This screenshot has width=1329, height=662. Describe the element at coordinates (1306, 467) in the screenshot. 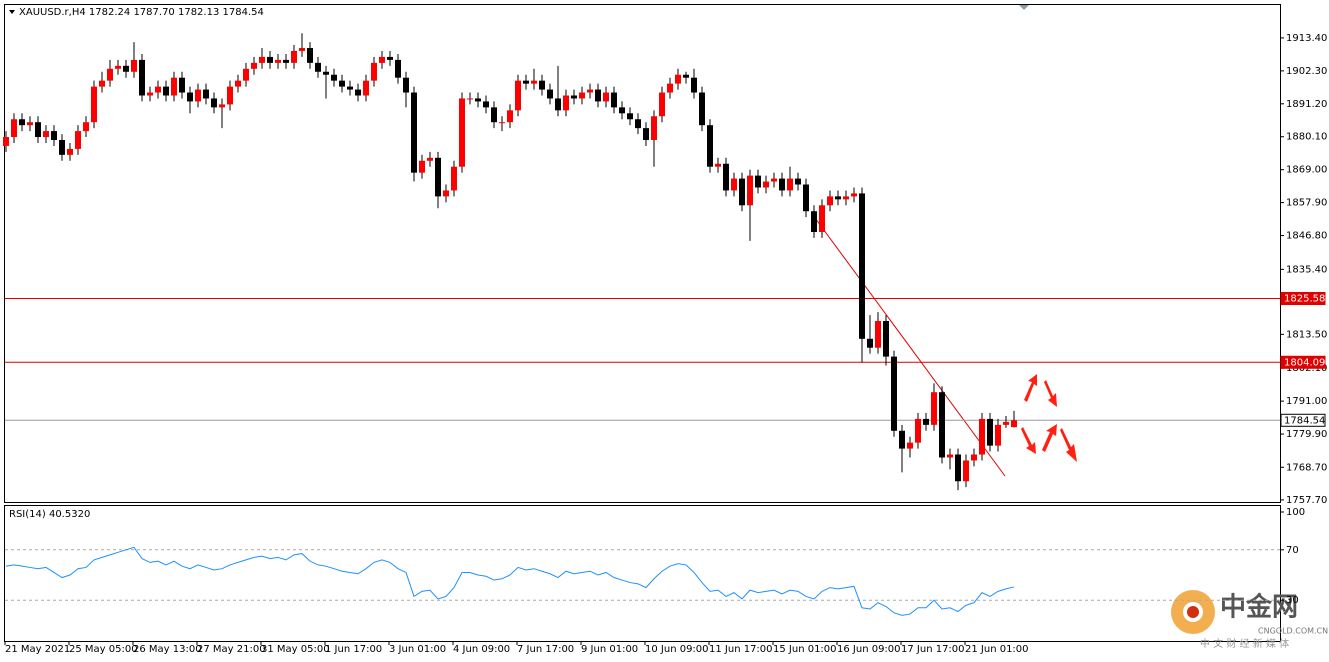

I see `y-tick-label: 1768.70` at that location.